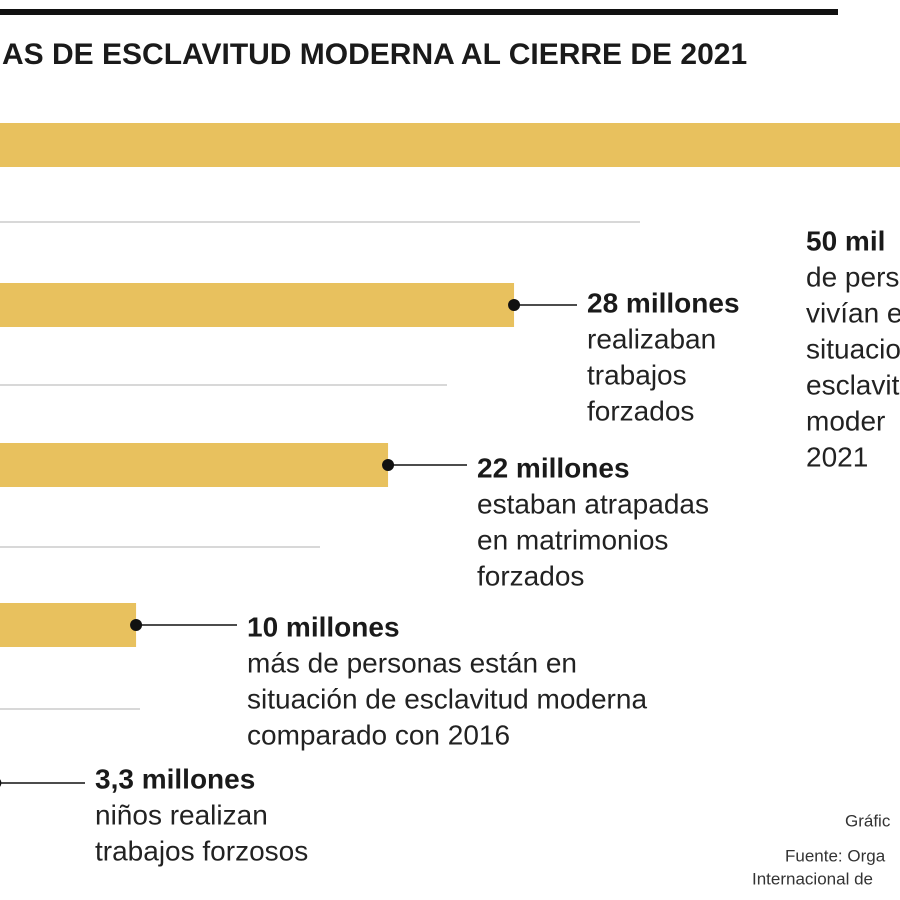 Image resolution: width=900 pixels, height=900 pixels. Describe the element at coordinates (852, 276) in the screenshot. I see `description: de pers` at that location.